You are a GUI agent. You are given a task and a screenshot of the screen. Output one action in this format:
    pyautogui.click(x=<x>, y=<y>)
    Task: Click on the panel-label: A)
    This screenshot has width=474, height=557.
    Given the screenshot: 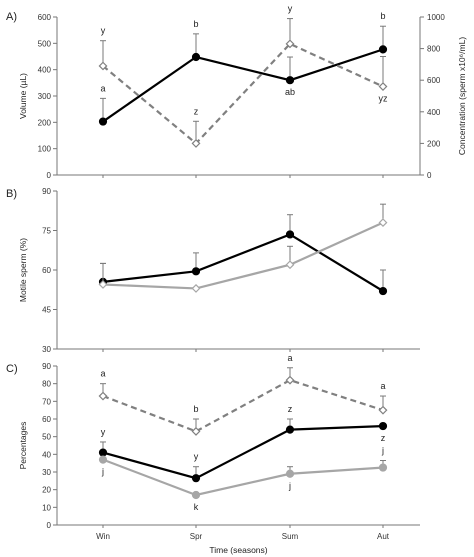 What is the action you would take?
    pyautogui.click(x=11, y=17)
    